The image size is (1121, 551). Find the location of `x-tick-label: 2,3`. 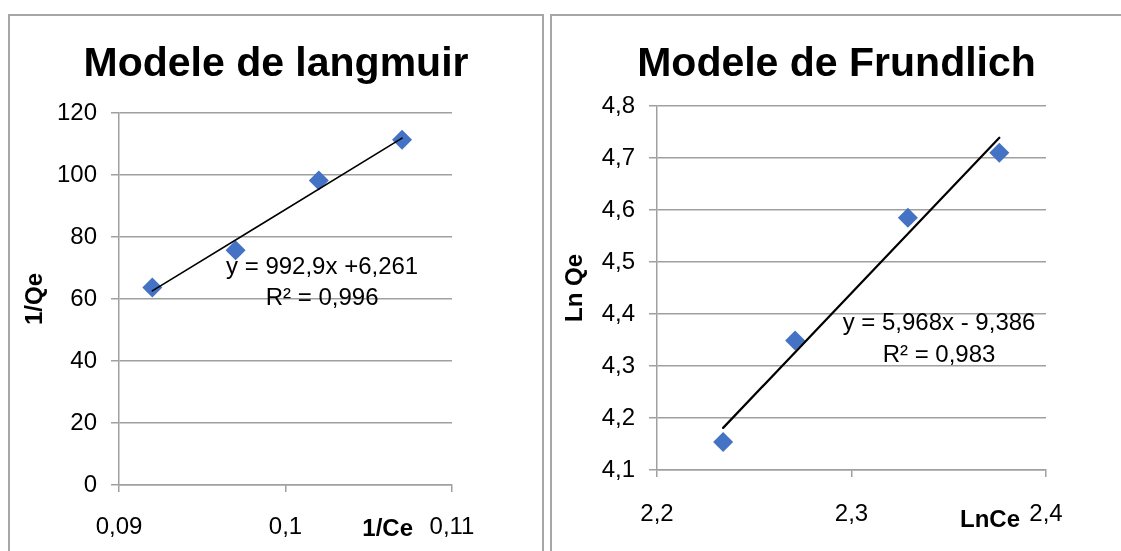

x-tick-label: 2,3 is located at coordinates (851, 513).